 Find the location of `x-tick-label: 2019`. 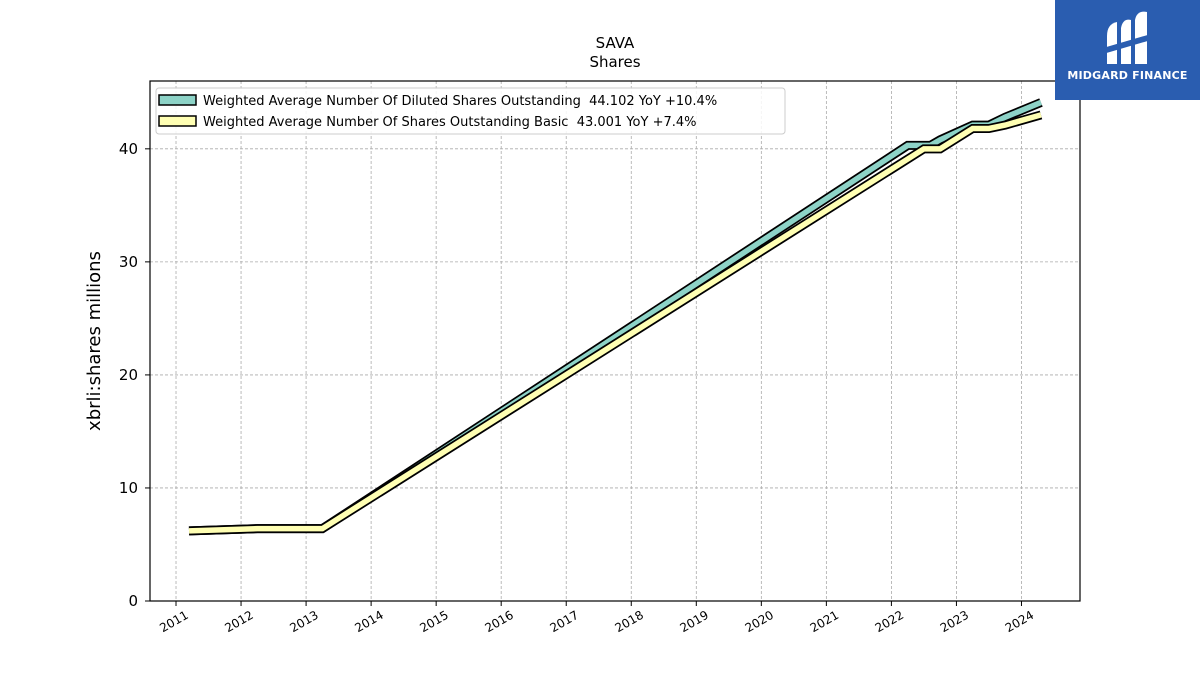

x-tick-label: 2019 is located at coordinates (694, 621).